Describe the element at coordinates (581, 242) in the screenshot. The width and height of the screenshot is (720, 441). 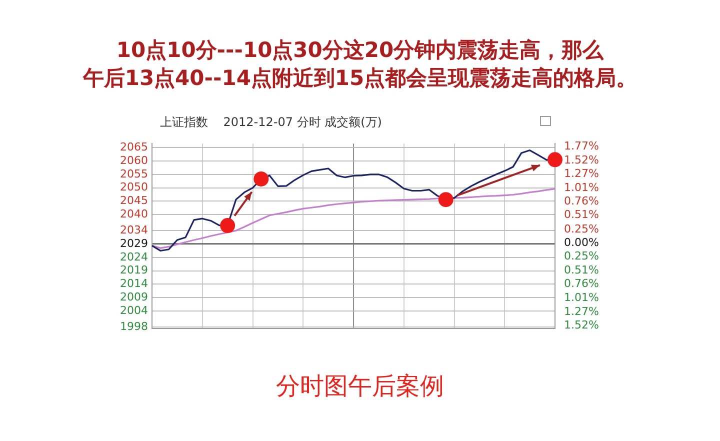
I see `y2-tick-label: 0.00%` at that location.